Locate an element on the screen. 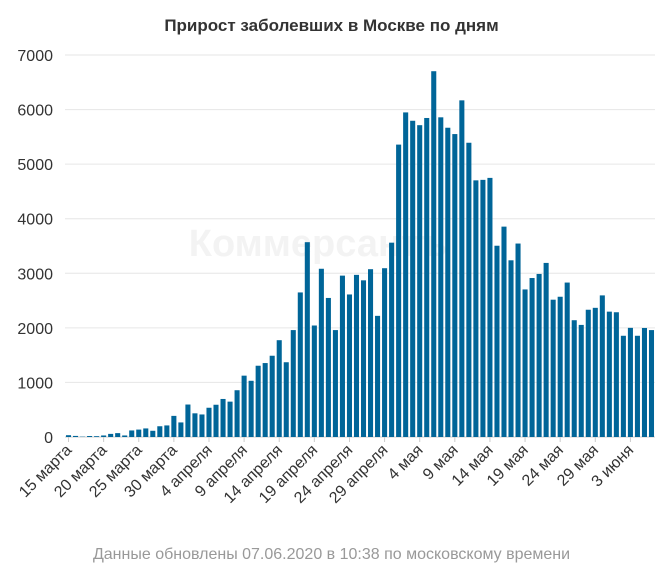 The height and width of the screenshot is (569, 663). y-tick-label: 6000 is located at coordinates (35, 111).